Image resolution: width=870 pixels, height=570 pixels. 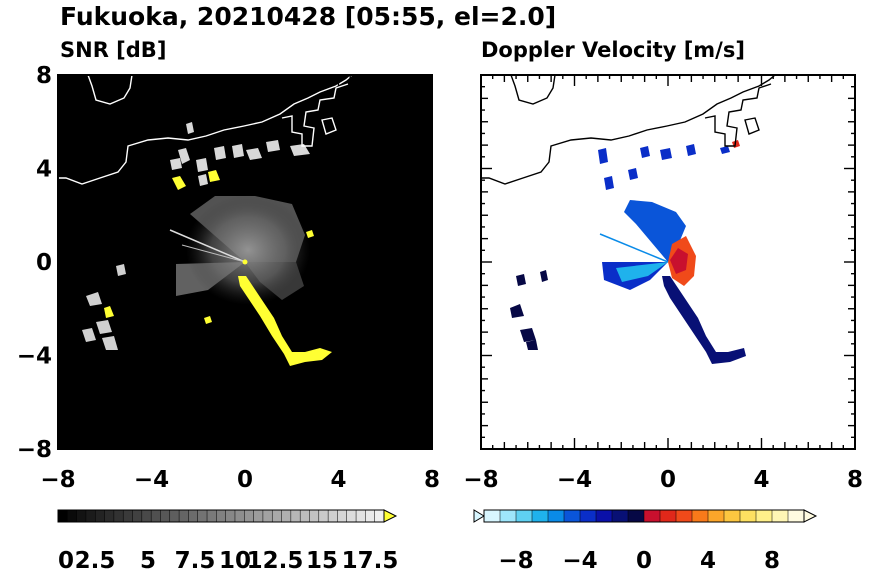 I want to click on snr-y-tick-label: 4, so click(x=44, y=170).